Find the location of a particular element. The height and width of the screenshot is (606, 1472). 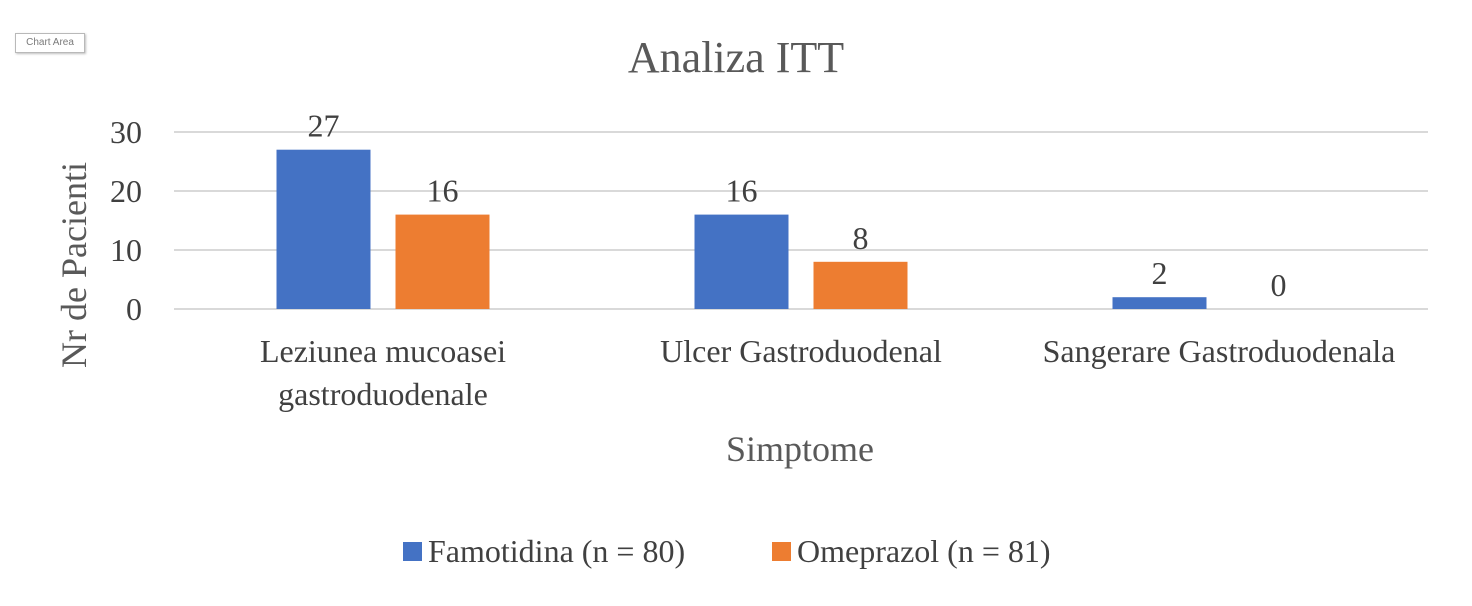

data-label: 8 is located at coordinates (861, 238).